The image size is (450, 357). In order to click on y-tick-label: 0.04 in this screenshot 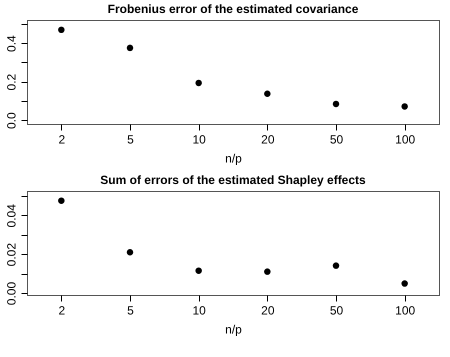, I will do `click(11, 216)`.